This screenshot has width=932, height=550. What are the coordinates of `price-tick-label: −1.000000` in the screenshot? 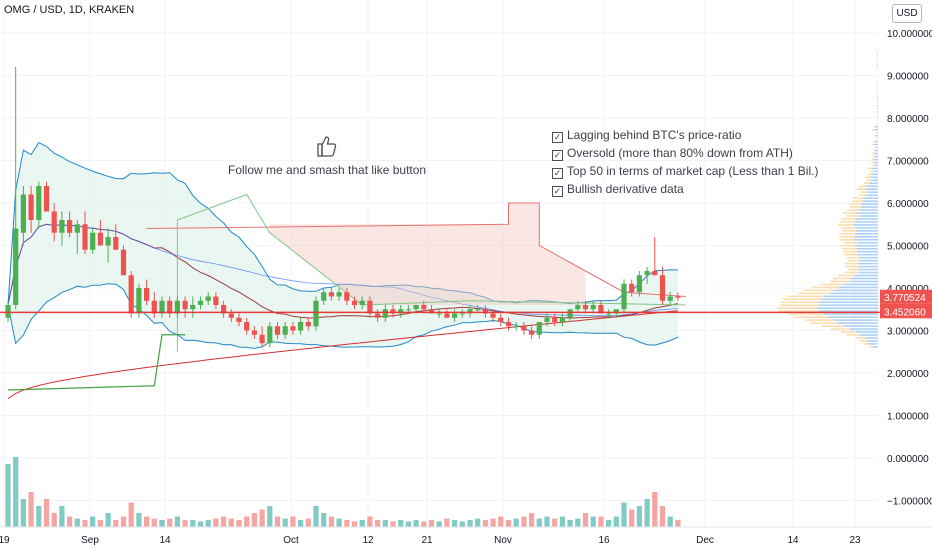 It's located at (909, 502).